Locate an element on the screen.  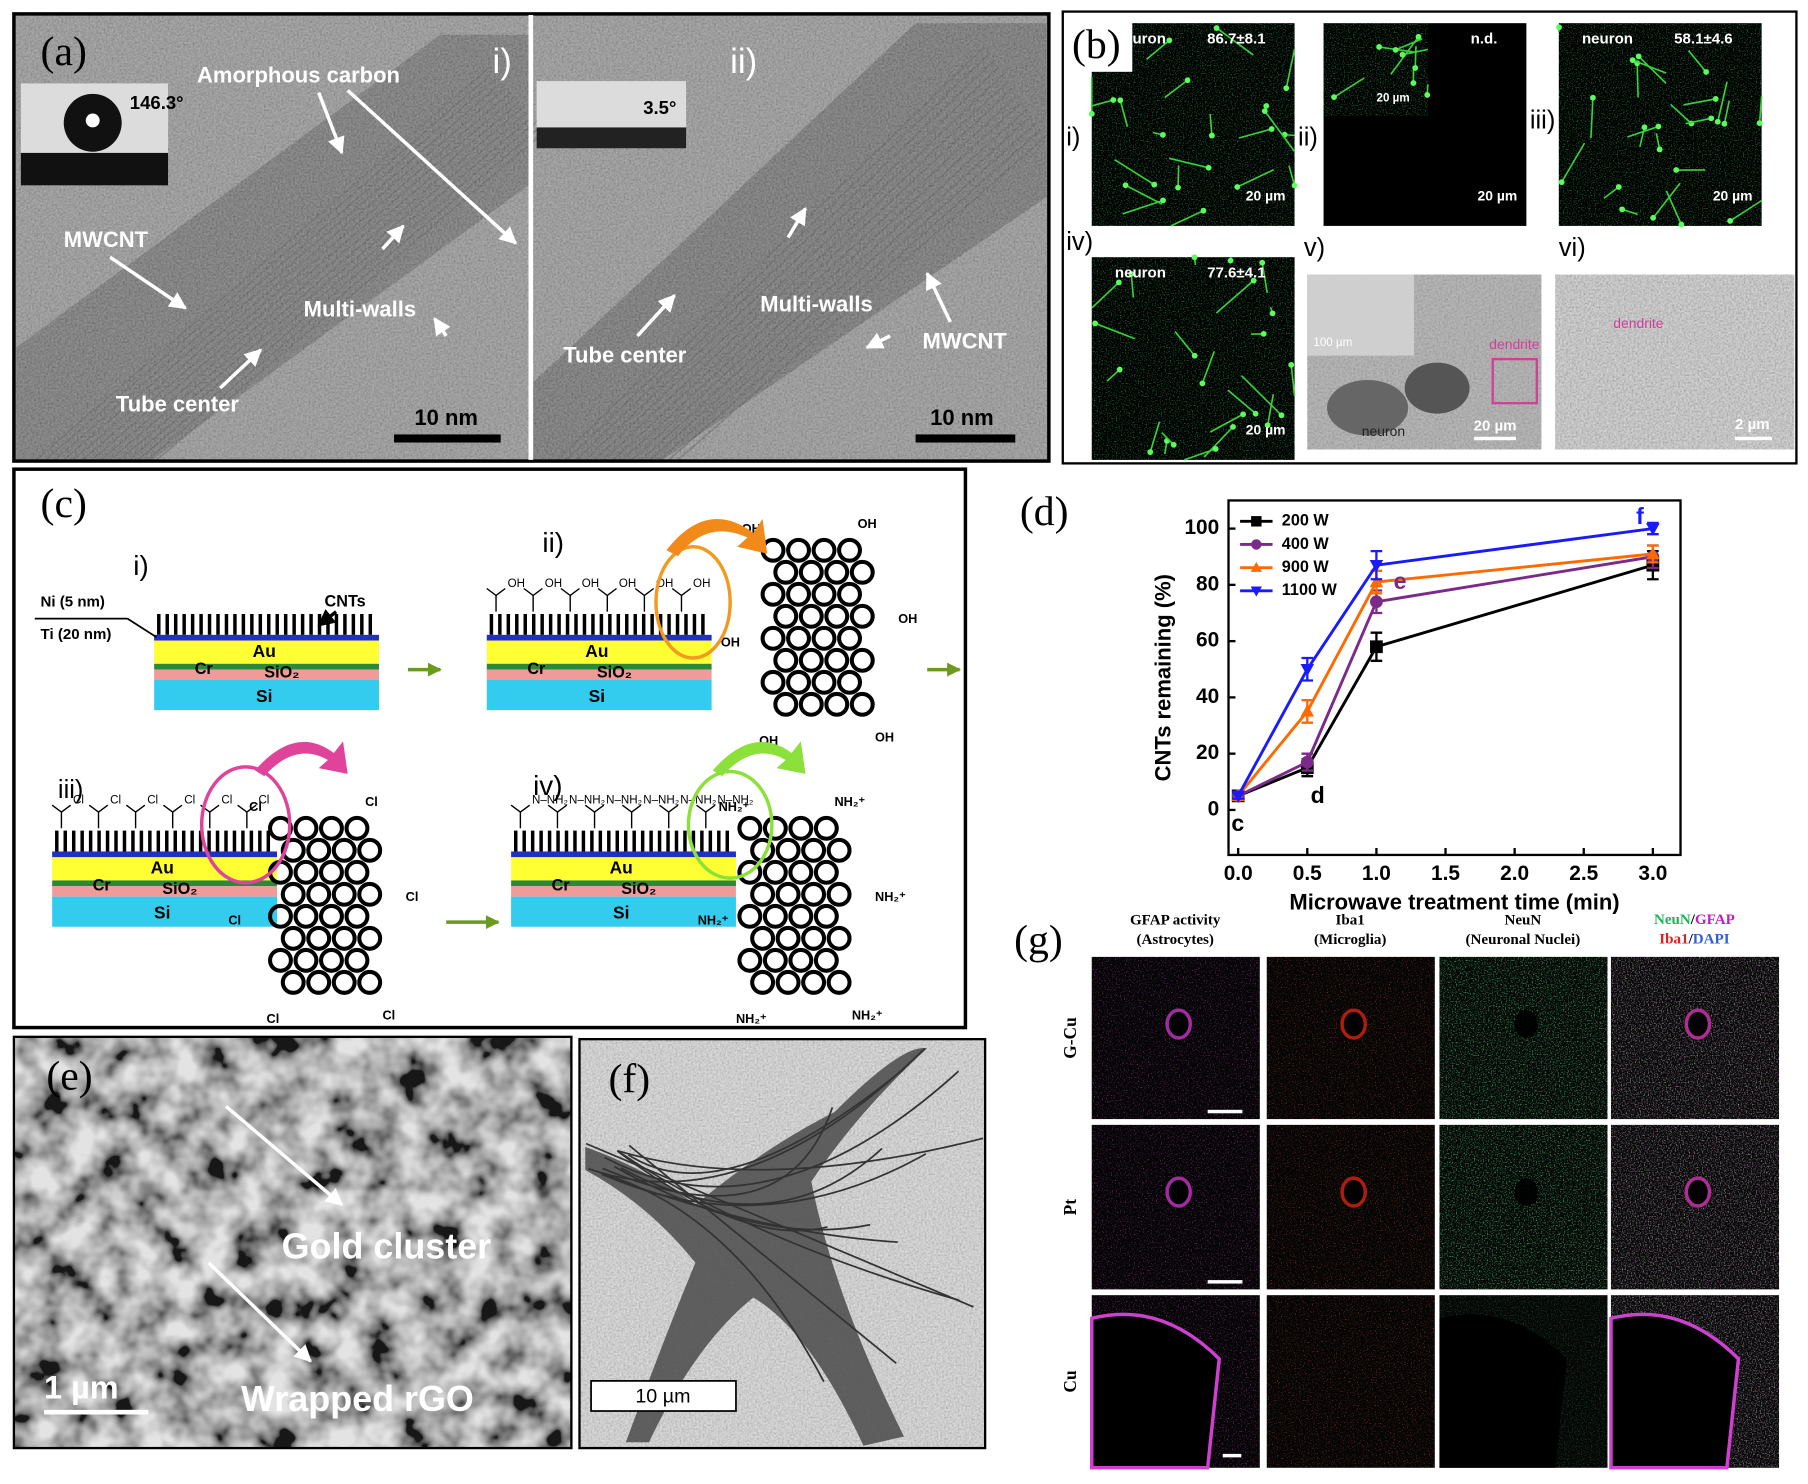
layer-label: SiO₂ is located at coordinates (614, 672).